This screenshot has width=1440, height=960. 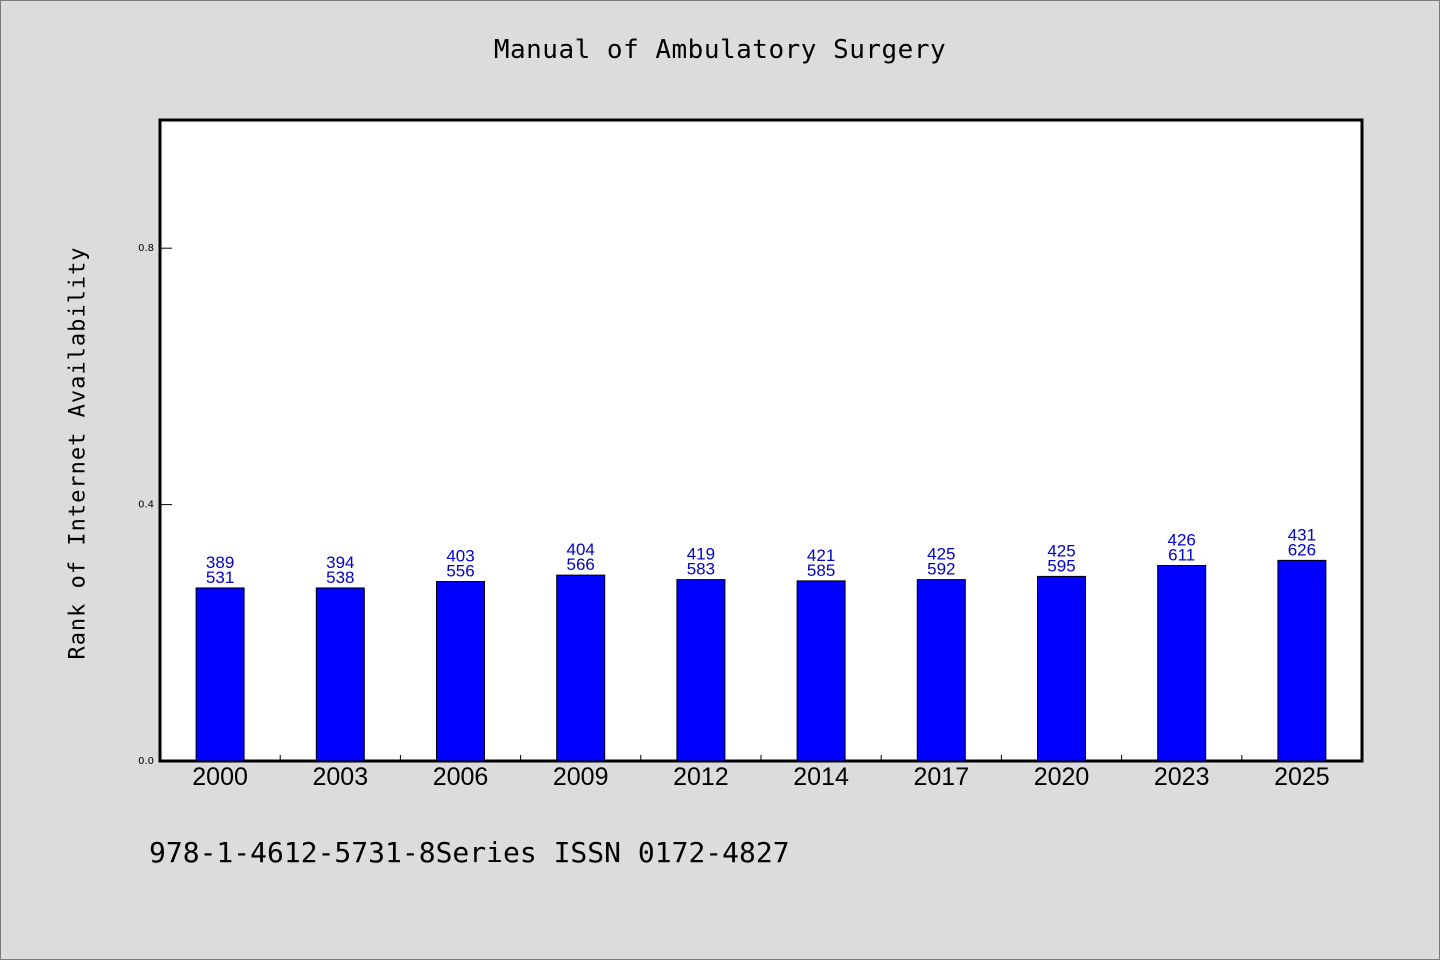 What do you see at coordinates (720, 50) in the screenshot?
I see `chart-title: Manual of Ambulatory Surgery` at bounding box center [720, 50].